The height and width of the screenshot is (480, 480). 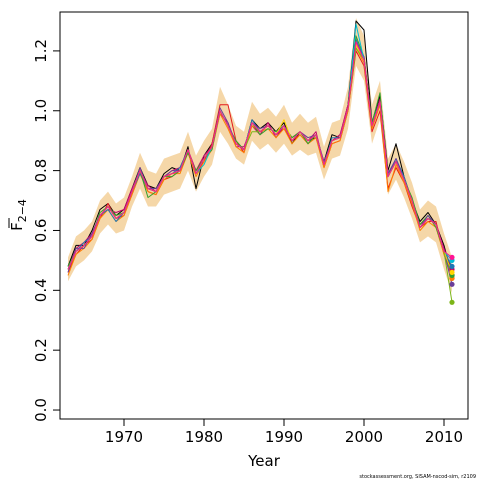 I want to click on y-tick-label-3: 0.6, so click(x=41, y=231).